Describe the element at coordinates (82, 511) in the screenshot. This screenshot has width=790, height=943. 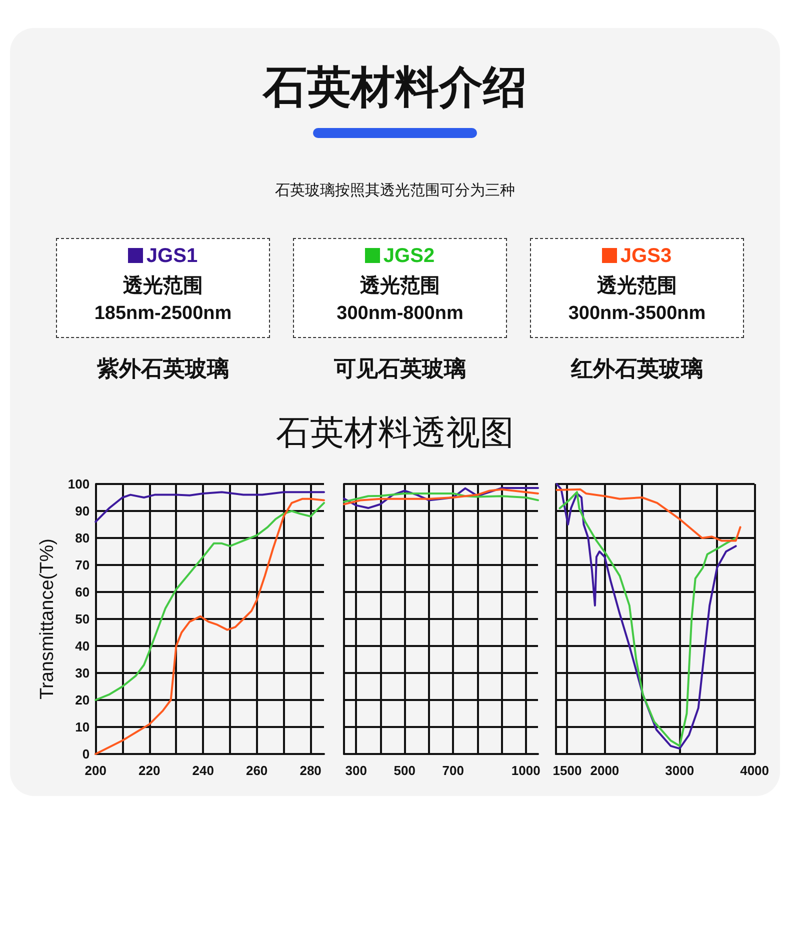
I see `y-tick-label: 90` at that location.